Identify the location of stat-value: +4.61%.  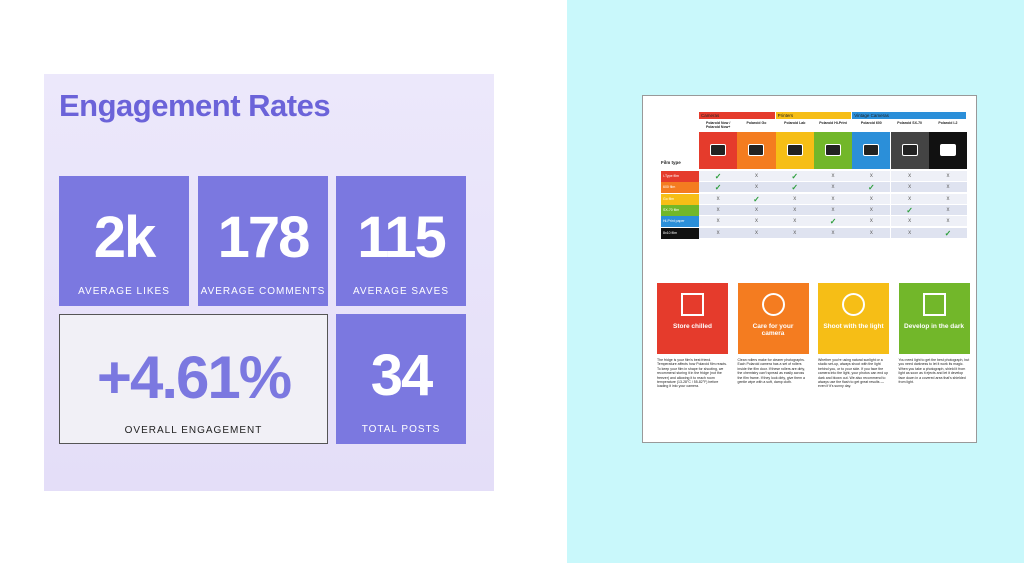
(194, 377).